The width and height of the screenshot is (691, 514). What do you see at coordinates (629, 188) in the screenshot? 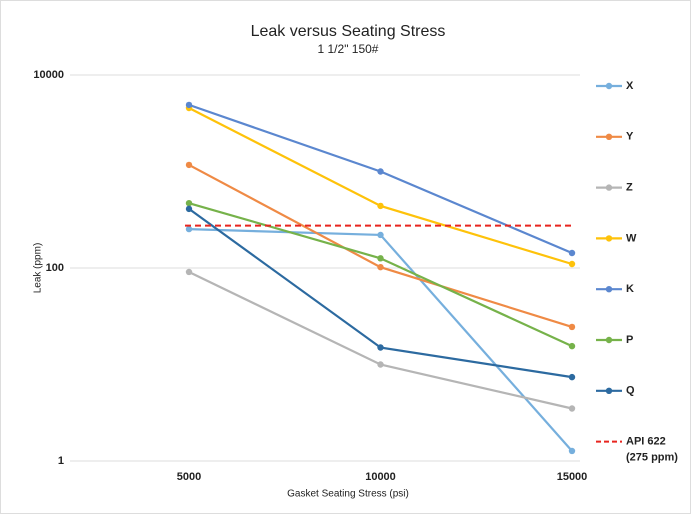
I see `legend-label: Z` at bounding box center [629, 188].